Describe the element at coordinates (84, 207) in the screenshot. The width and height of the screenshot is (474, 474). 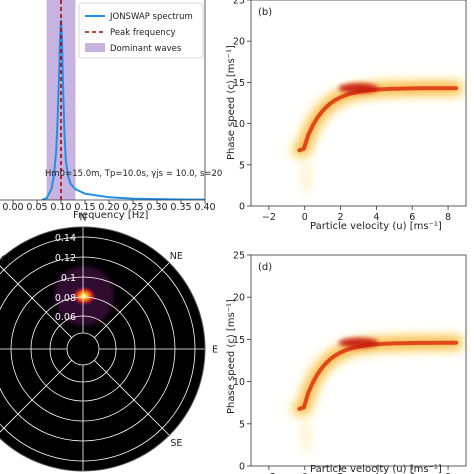
I see `x-tick-label: 0.15` at that location.